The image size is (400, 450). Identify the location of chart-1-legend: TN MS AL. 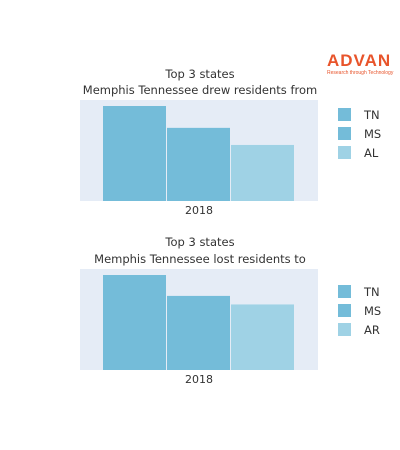
(359, 134).